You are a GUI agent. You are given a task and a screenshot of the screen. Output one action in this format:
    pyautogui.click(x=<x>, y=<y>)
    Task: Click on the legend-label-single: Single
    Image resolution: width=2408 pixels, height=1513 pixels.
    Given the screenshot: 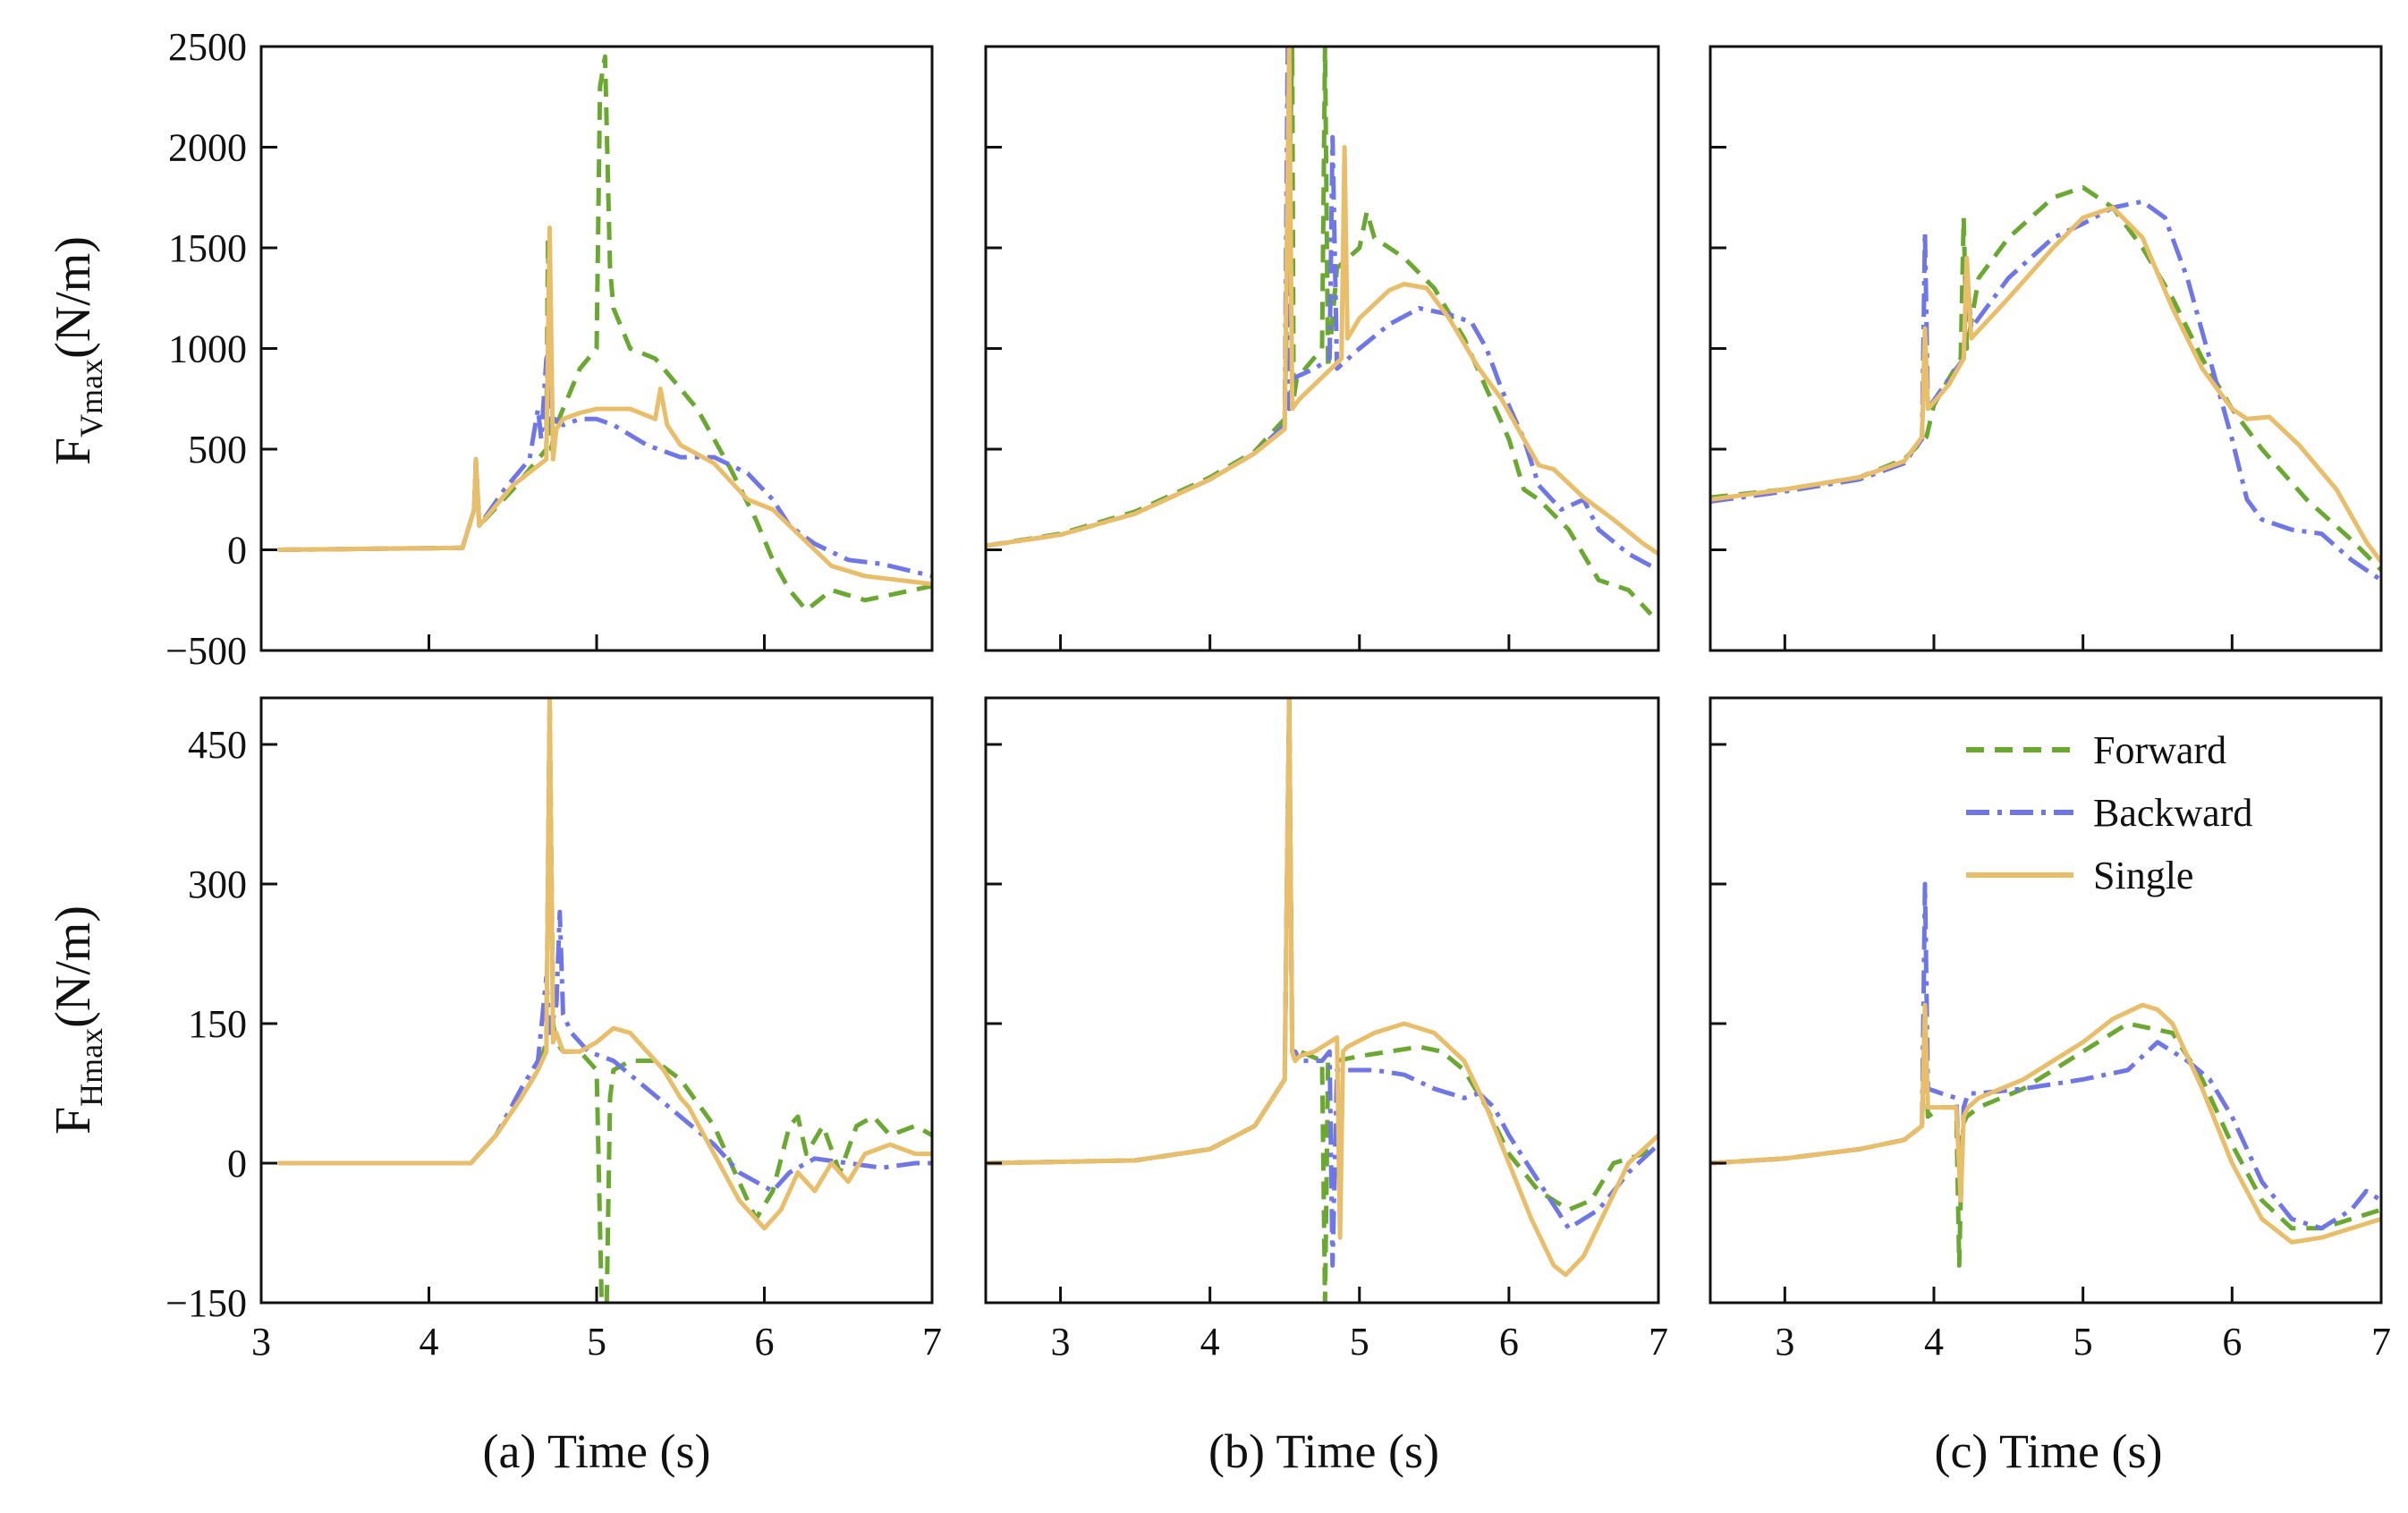 What is the action you would take?
    pyautogui.click(x=2143, y=875)
    